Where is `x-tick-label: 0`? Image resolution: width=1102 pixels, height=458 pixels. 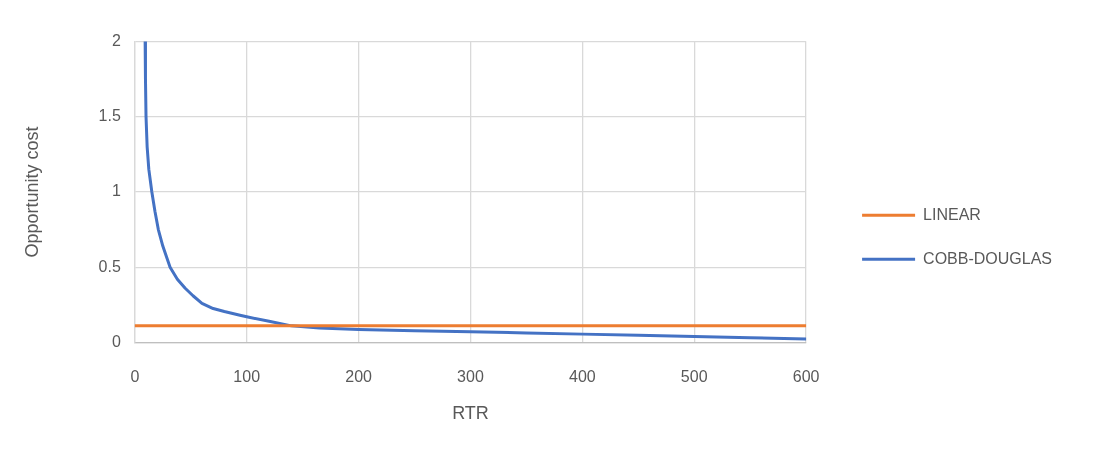 x-tick-label: 0 is located at coordinates (135, 376).